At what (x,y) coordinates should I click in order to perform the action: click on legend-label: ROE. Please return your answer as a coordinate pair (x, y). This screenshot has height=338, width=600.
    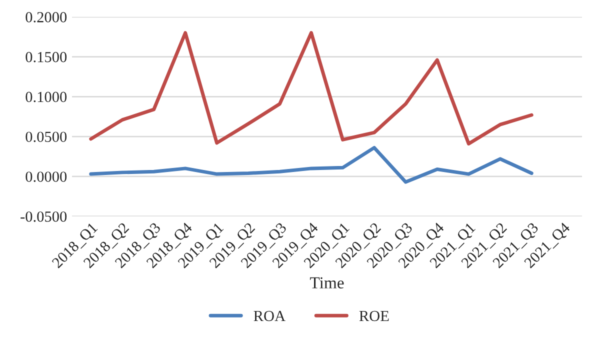
    Looking at the image, I should click on (374, 316).